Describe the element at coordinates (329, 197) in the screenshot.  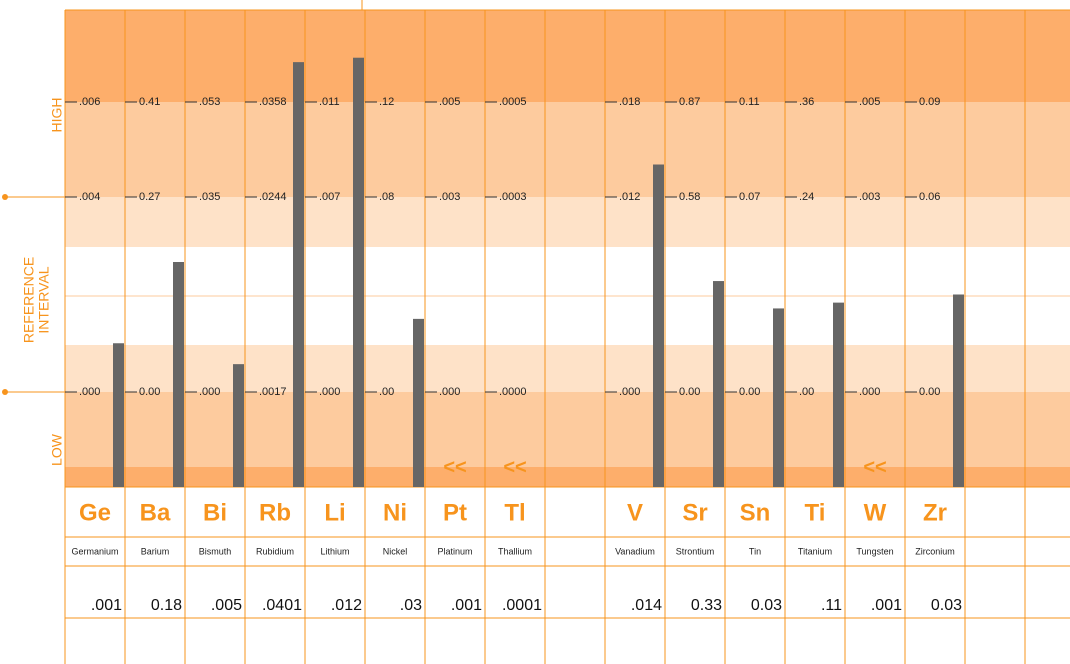
I see `tick-label: .007` at that location.